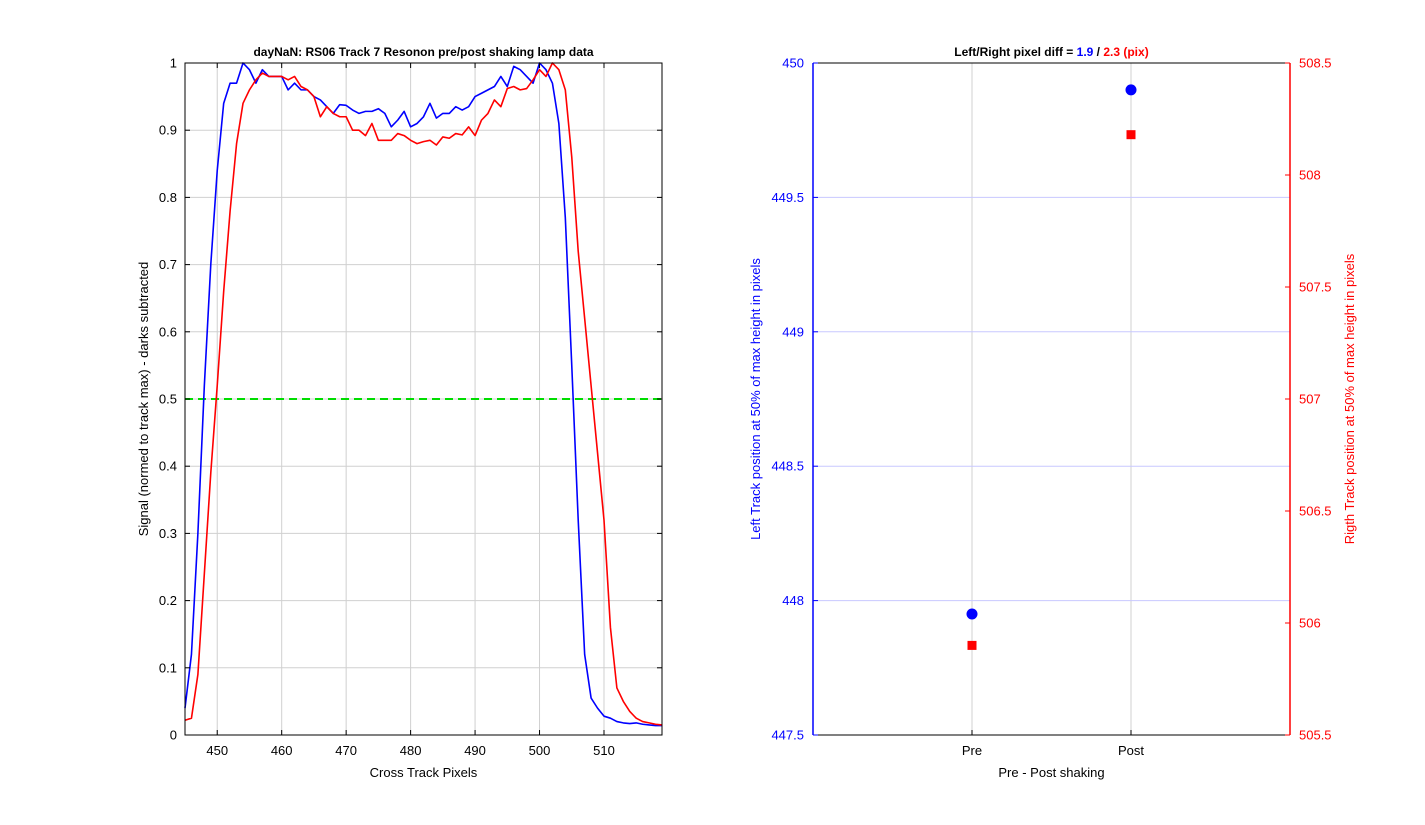 The width and height of the screenshot is (1425, 825). I want to click on left-y-tick-label: 0.5, so click(168, 399).